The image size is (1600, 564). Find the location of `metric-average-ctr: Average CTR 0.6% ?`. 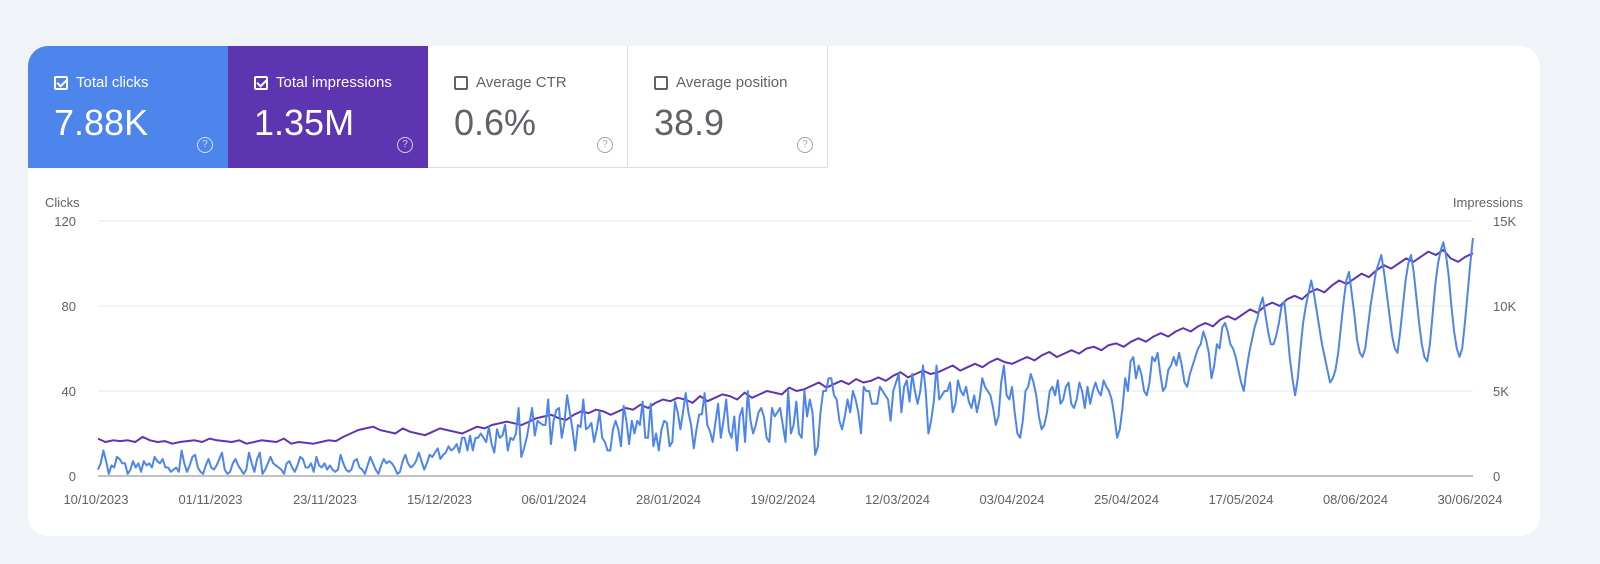

metric-average-ctr: Average CTR 0.6% ? is located at coordinates (528, 107).